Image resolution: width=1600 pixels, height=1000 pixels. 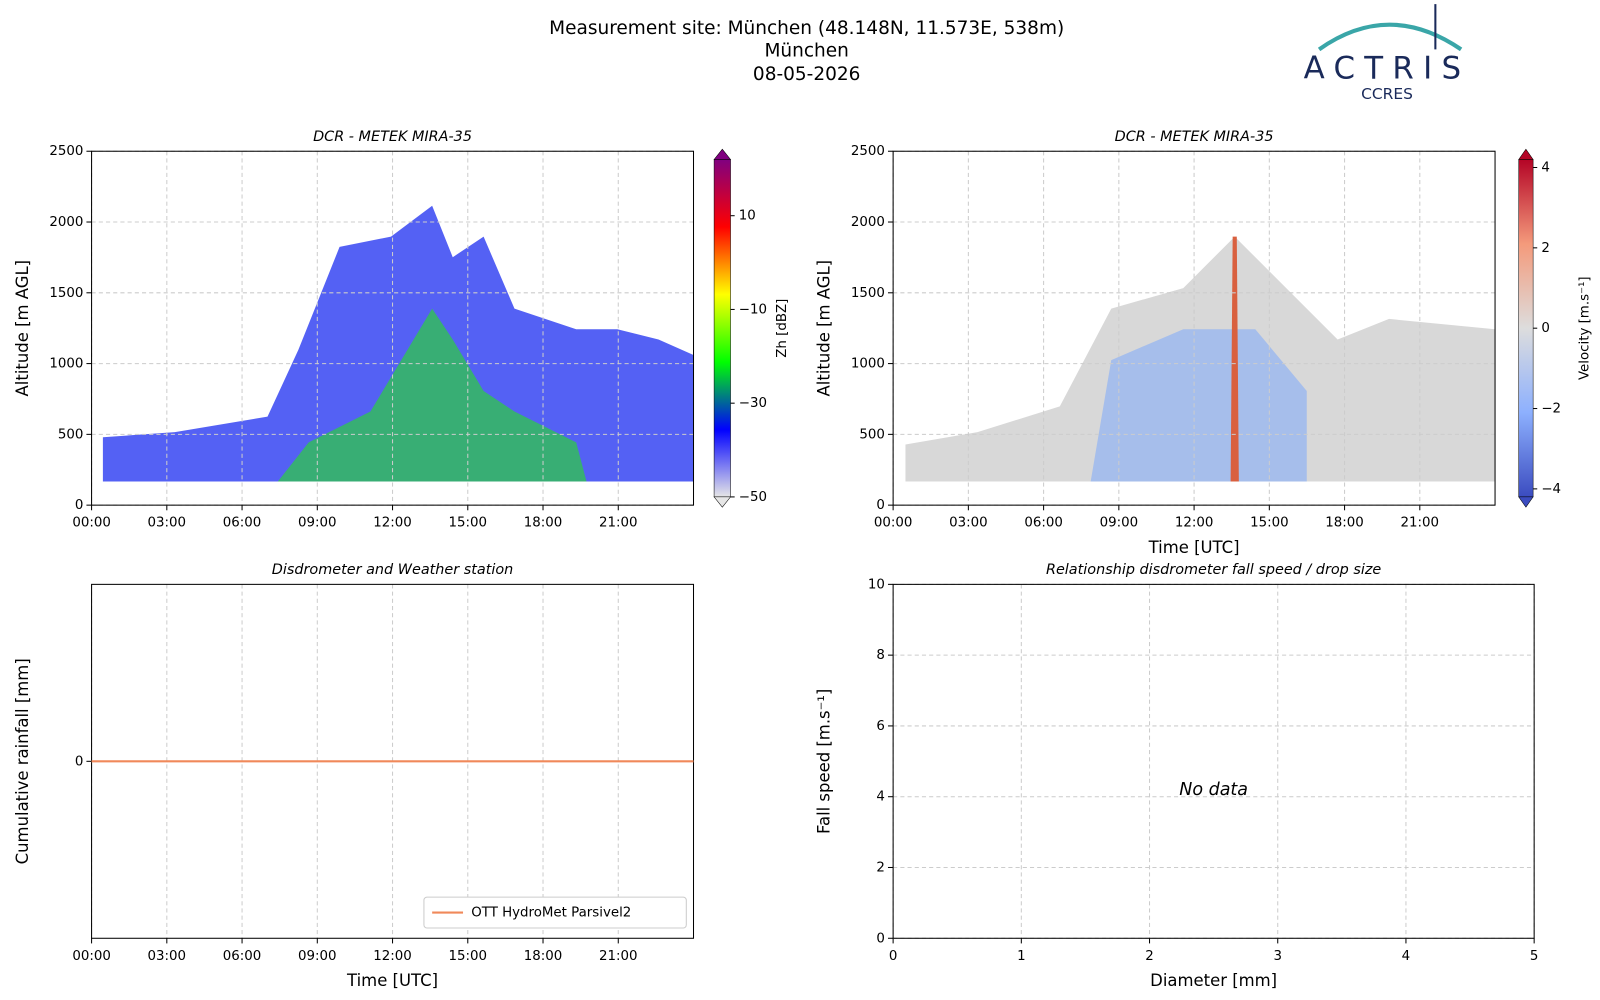 What do you see at coordinates (806, 50) in the screenshot?
I see `figure-subtitle: München` at bounding box center [806, 50].